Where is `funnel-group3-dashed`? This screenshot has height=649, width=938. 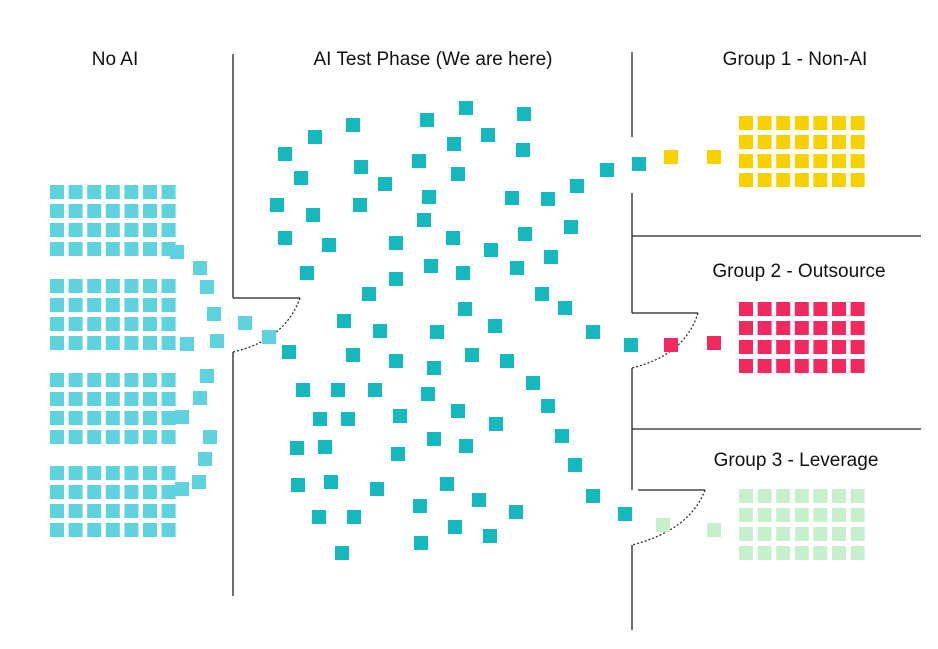 funnel-group3-dashed is located at coordinates (668, 517).